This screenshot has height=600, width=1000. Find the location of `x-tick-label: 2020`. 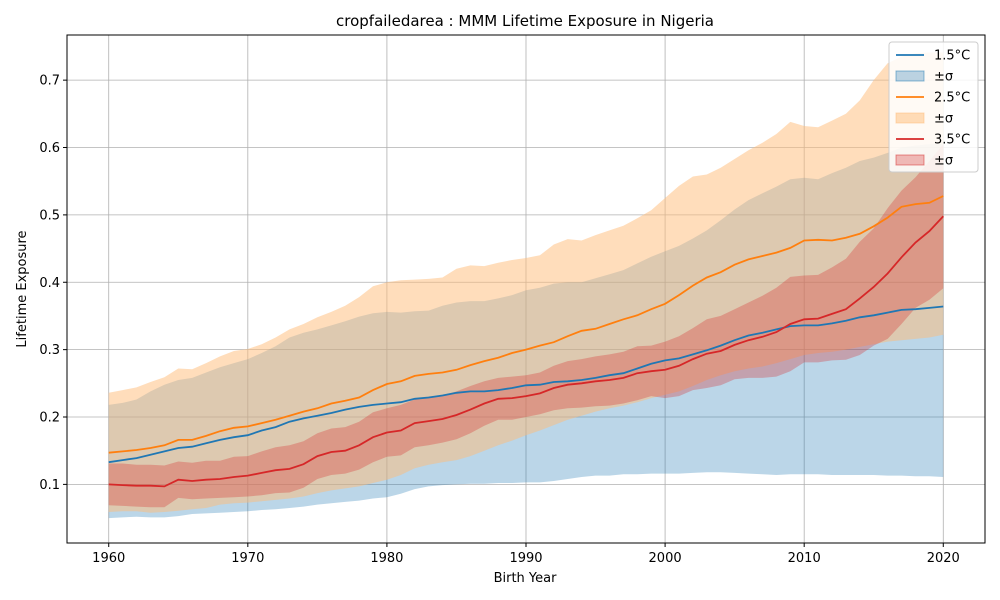

x-tick-label: 2020 is located at coordinates (943, 558).